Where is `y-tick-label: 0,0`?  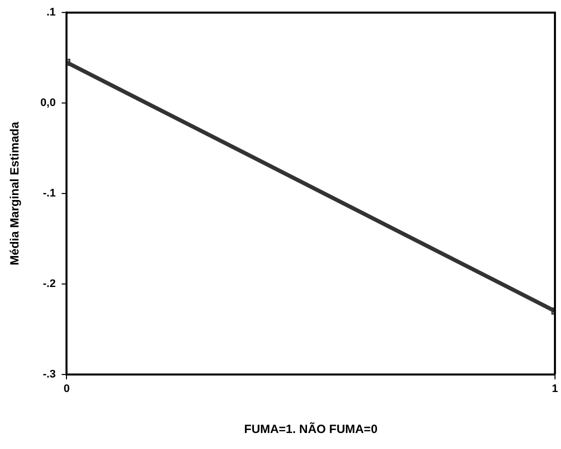
y-tick-label: 0,0 is located at coordinates (48, 103).